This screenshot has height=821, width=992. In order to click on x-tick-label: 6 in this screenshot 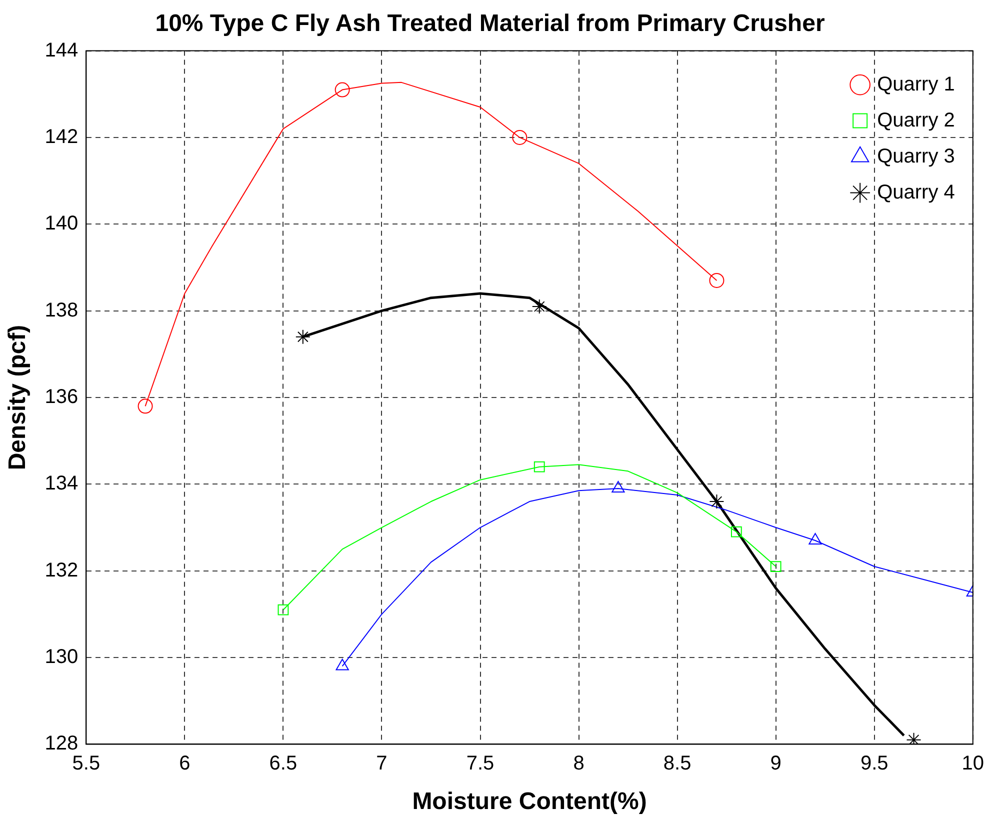, I will do `click(184, 763)`.